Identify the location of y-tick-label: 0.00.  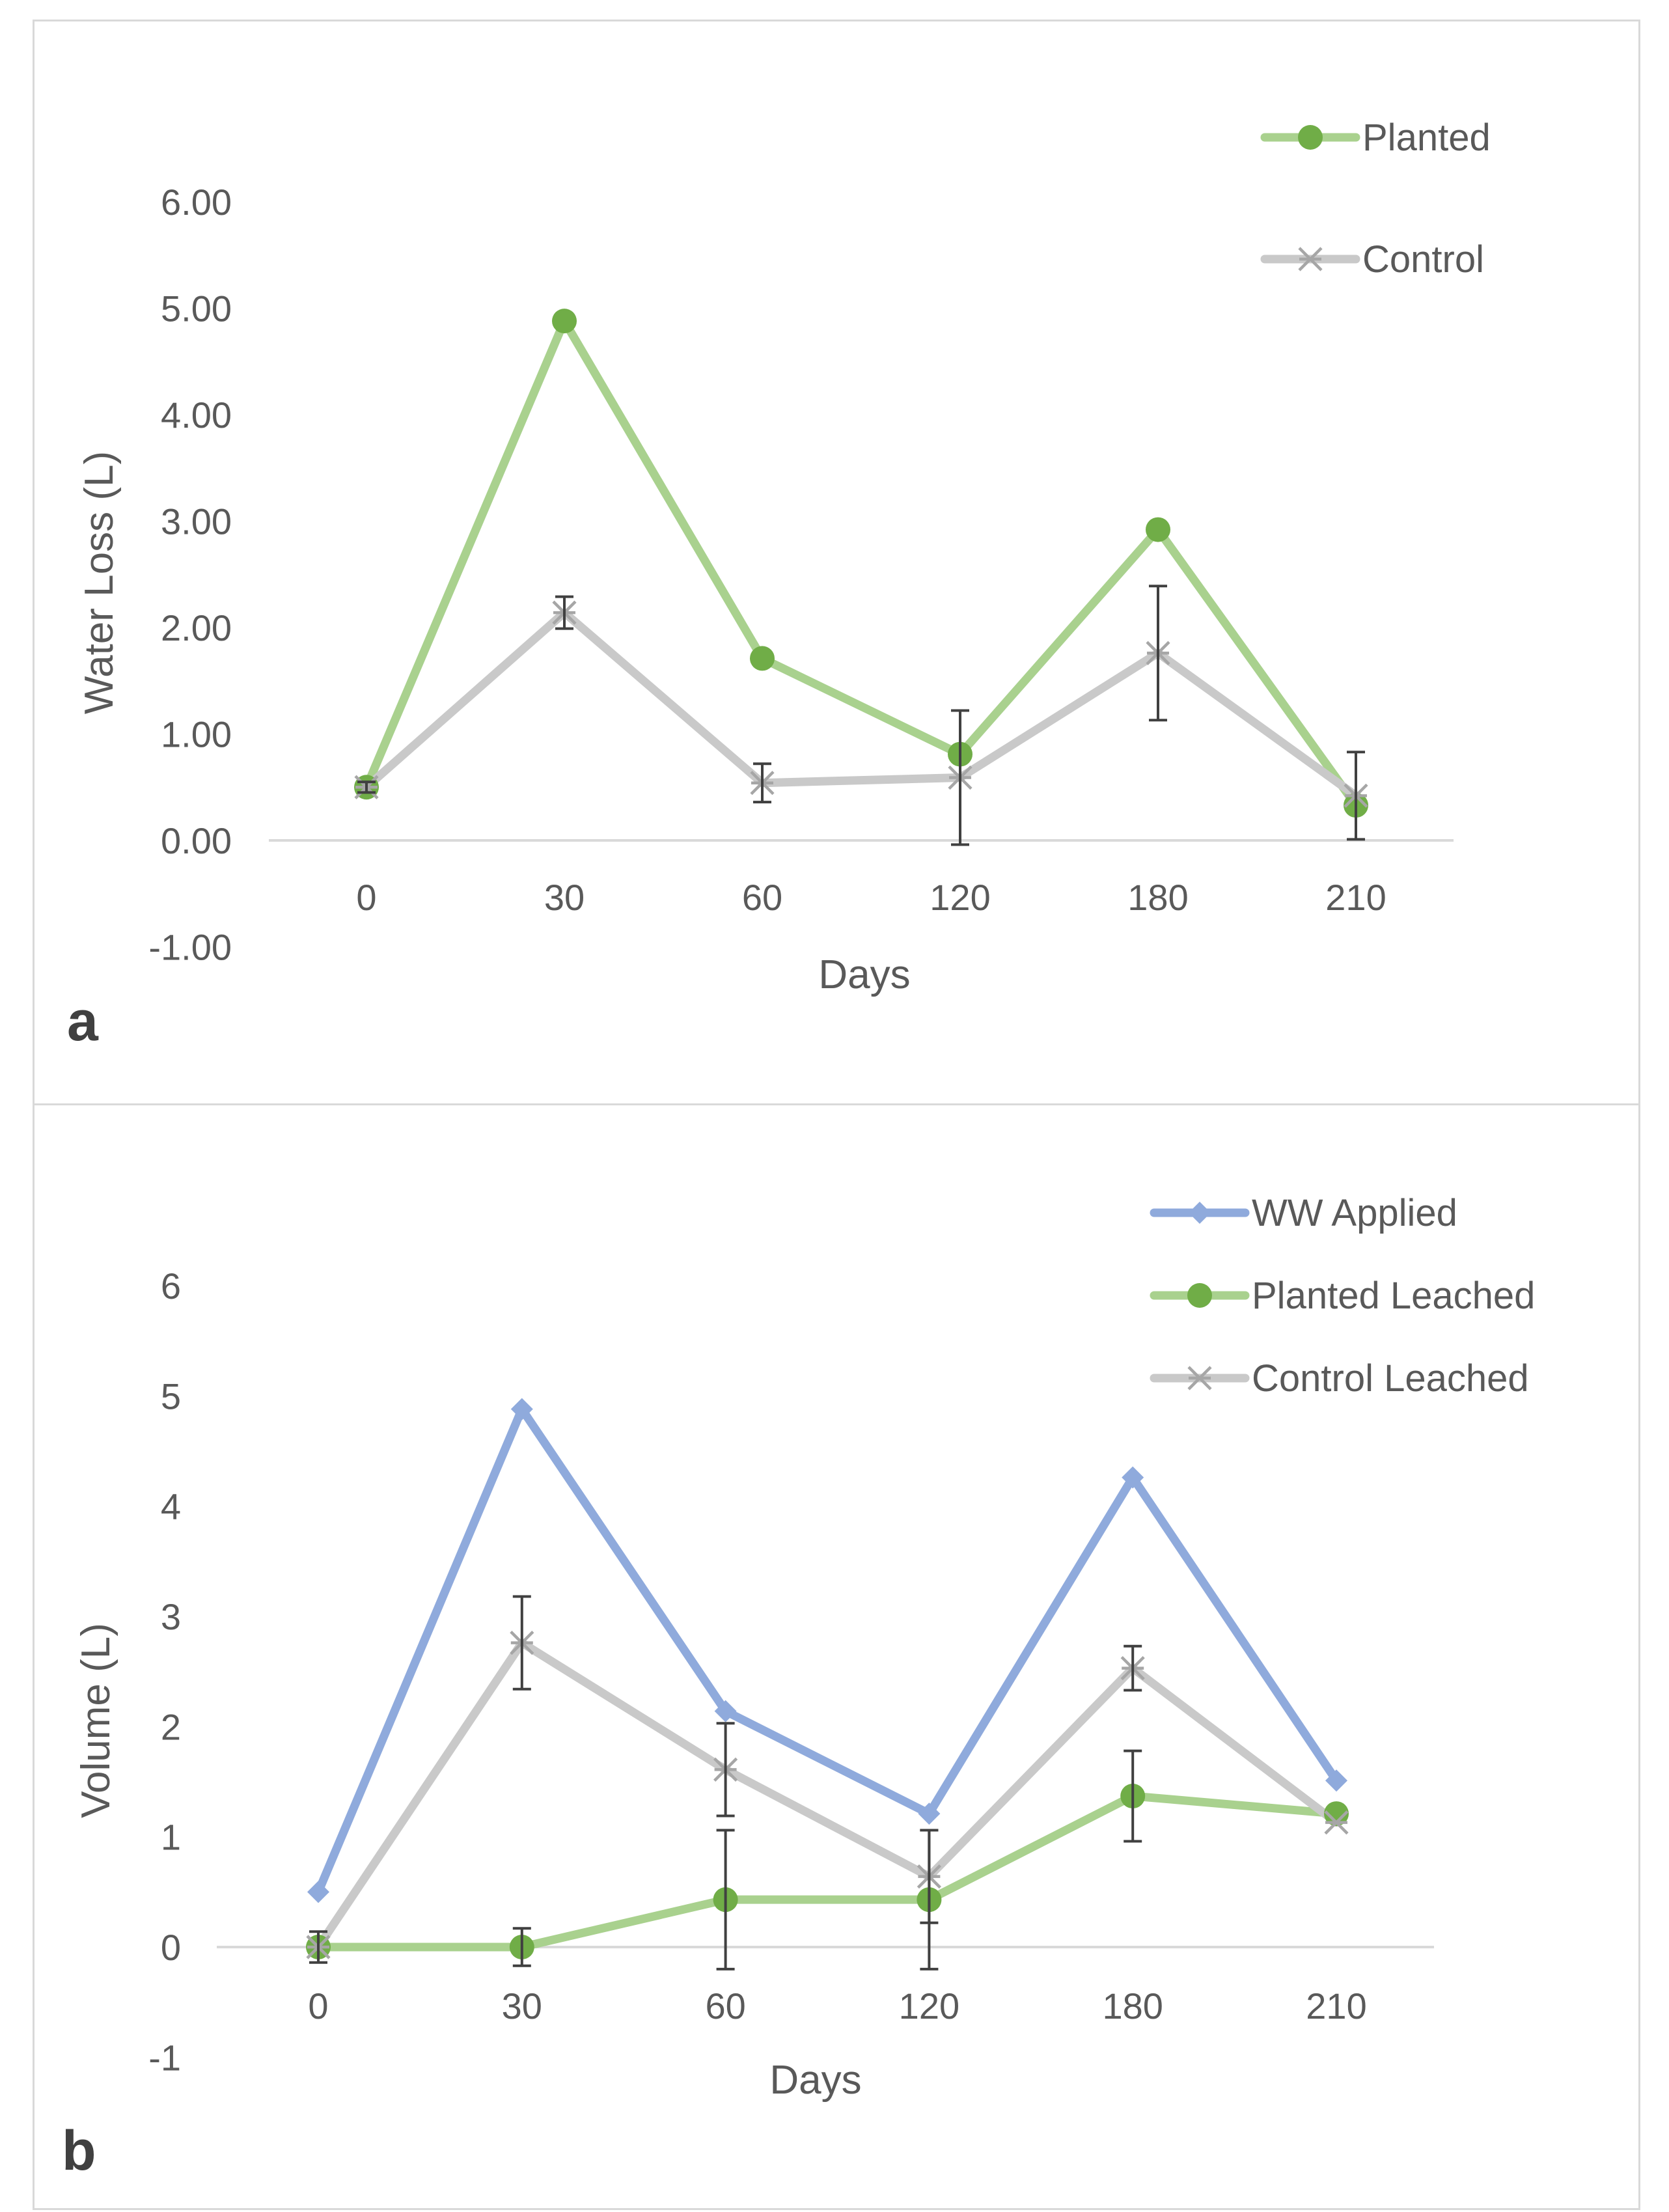
(196, 840).